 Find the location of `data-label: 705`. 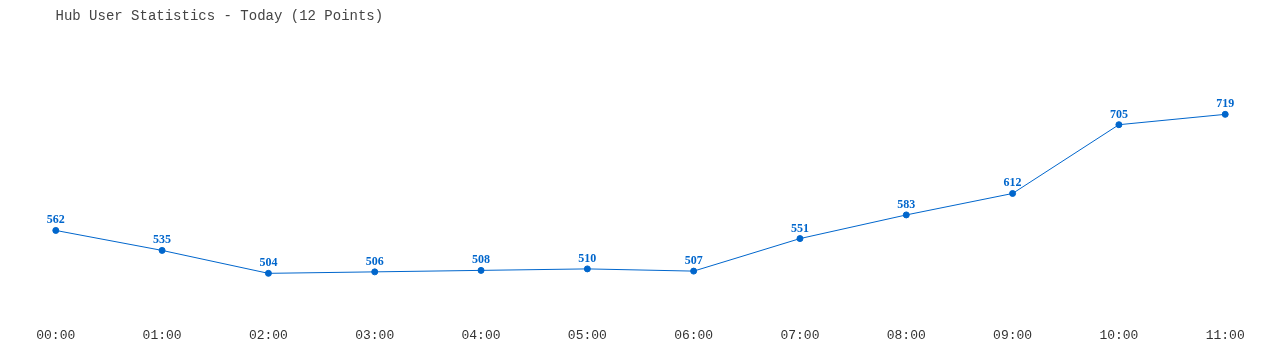

data-label: 705 is located at coordinates (1118, 113).